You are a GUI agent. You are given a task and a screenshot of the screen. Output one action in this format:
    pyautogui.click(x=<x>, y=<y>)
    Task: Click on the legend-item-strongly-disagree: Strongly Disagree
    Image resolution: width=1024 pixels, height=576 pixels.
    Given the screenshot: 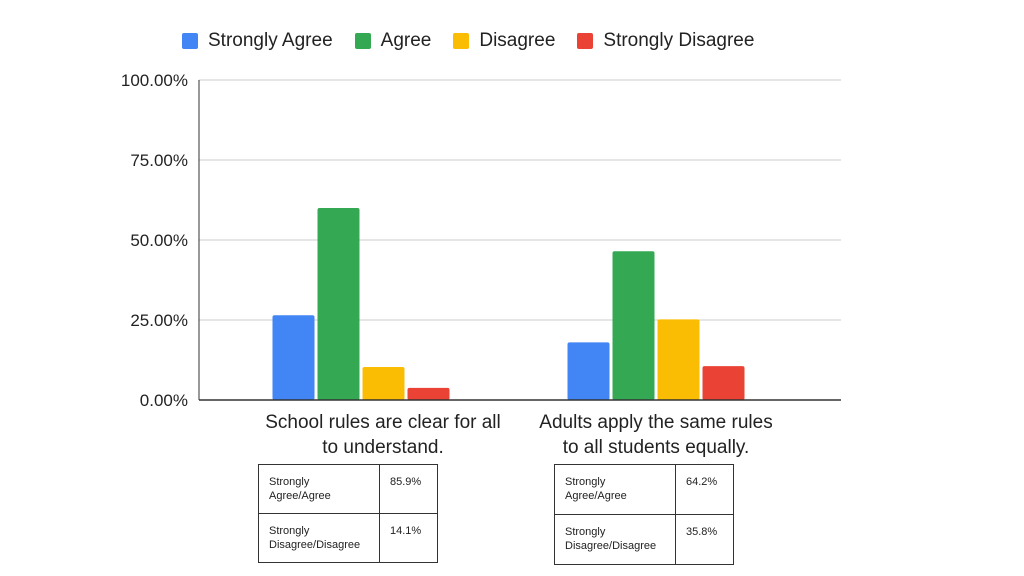 What is the action you would take?
    pyautogui.click(x=665, y=41)
    